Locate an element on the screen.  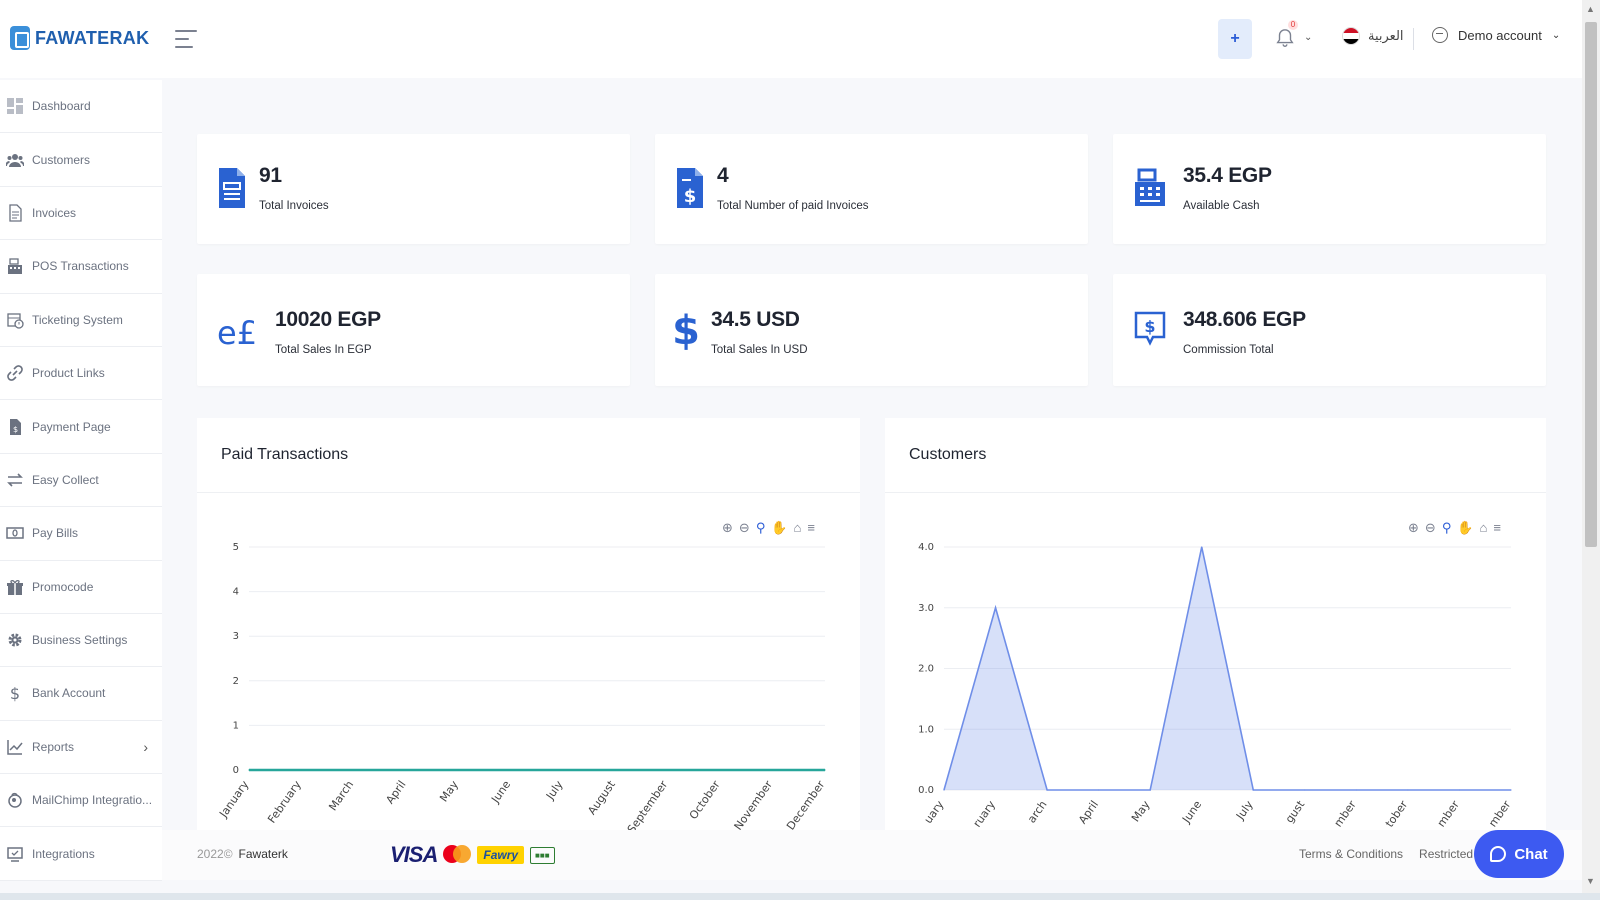
exchange-icon is located at coordinates (15, 480).